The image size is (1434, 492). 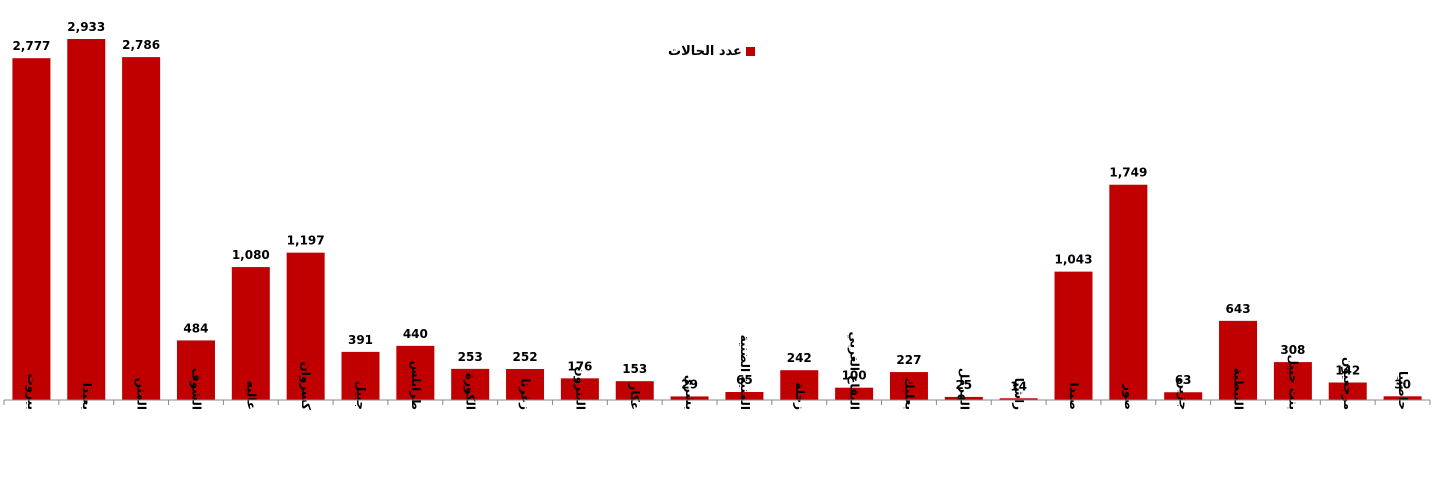 I want to click on legend-series-label: عدد الحالات, so click(x=705, y=51).